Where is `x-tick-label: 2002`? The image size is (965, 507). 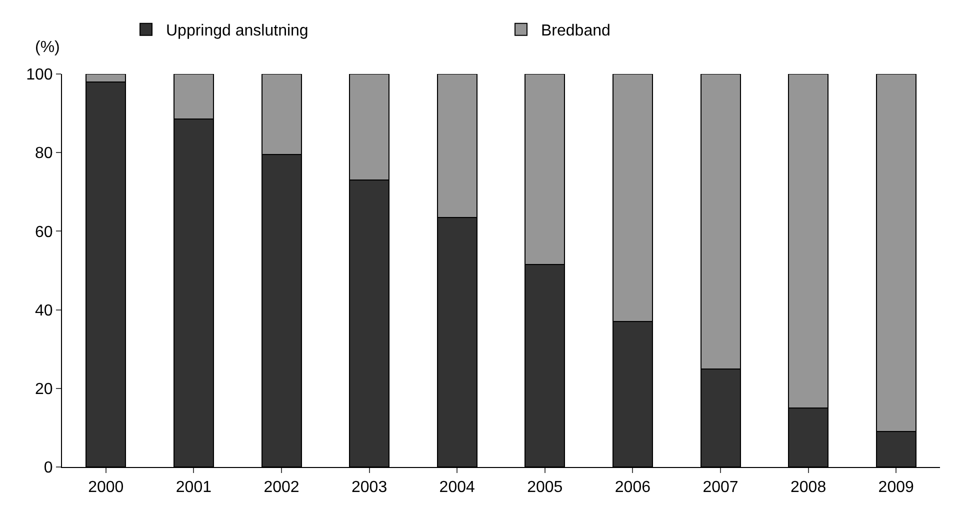 x-tick-label: 2002 is located at coordinates (282, 487).